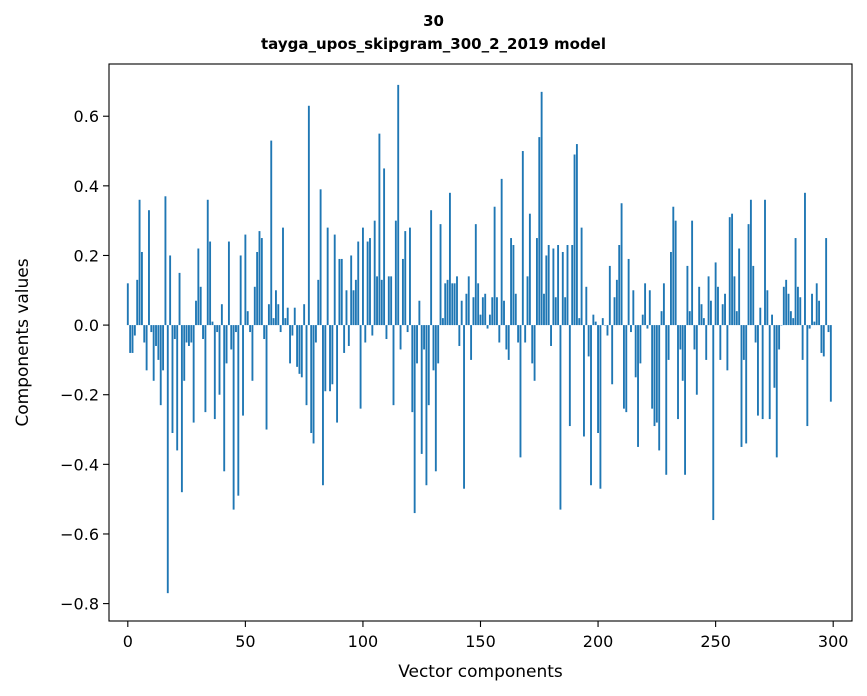 Image resolution: width=867 pixels, height=696 pixels. What do you see at coordinates (480, 641) in the screenshot?
I see `x-tick-label: 150` at bounding box center [480, 641].